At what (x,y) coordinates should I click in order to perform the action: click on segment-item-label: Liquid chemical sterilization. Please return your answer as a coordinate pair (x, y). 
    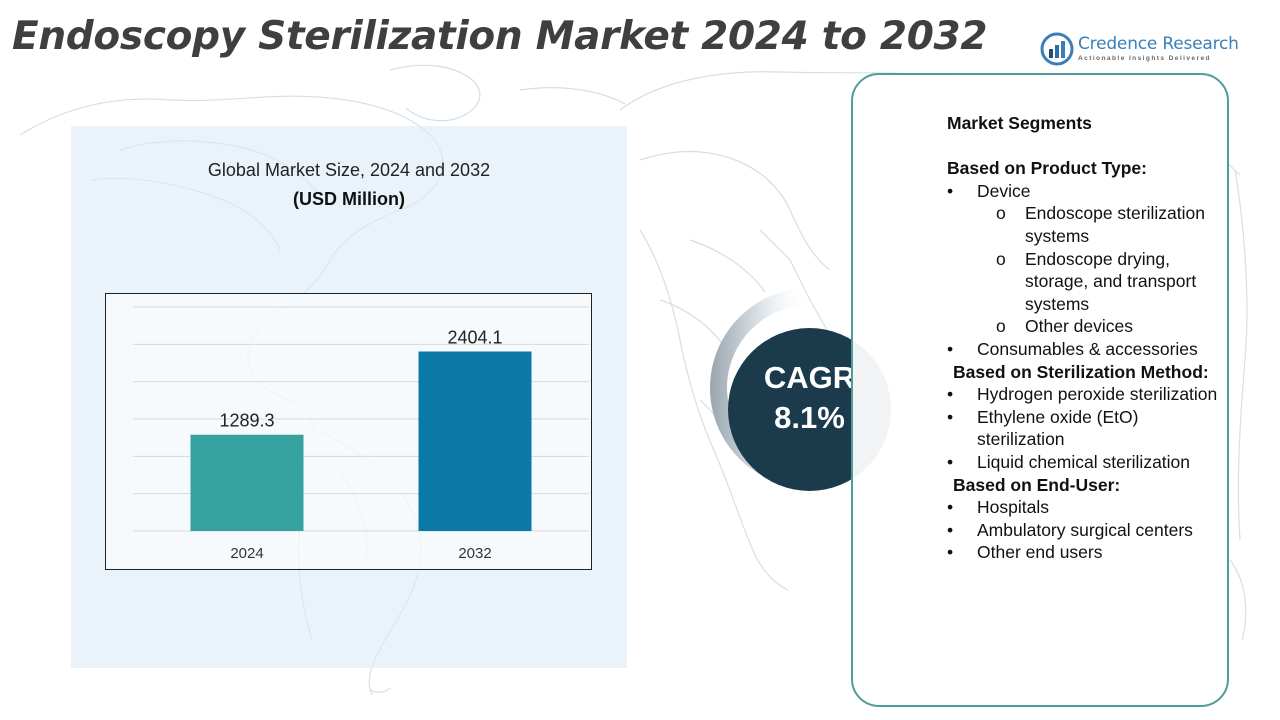
    Looking at the image, I should click on (1084, 461).